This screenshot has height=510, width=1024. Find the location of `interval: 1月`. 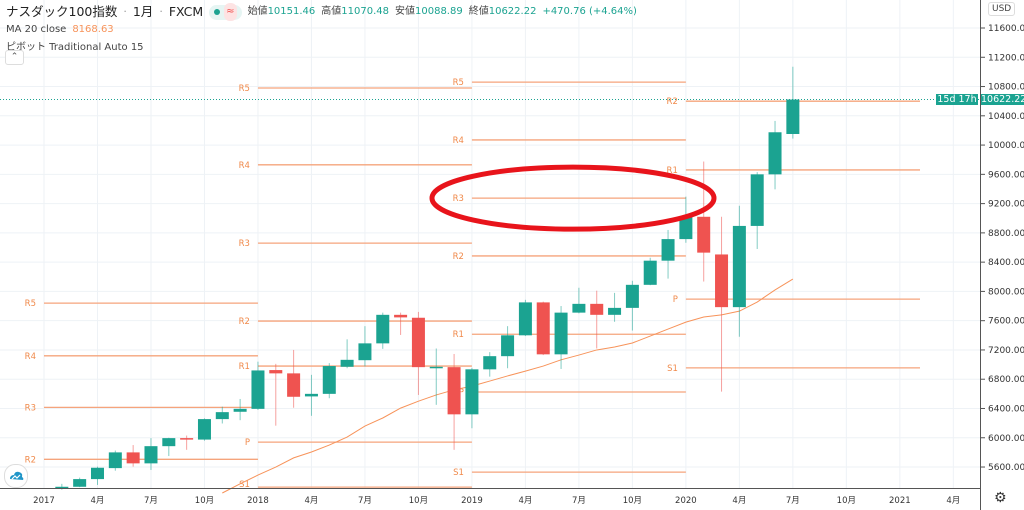

interval: 1月 is located at coordinates (143, 11).